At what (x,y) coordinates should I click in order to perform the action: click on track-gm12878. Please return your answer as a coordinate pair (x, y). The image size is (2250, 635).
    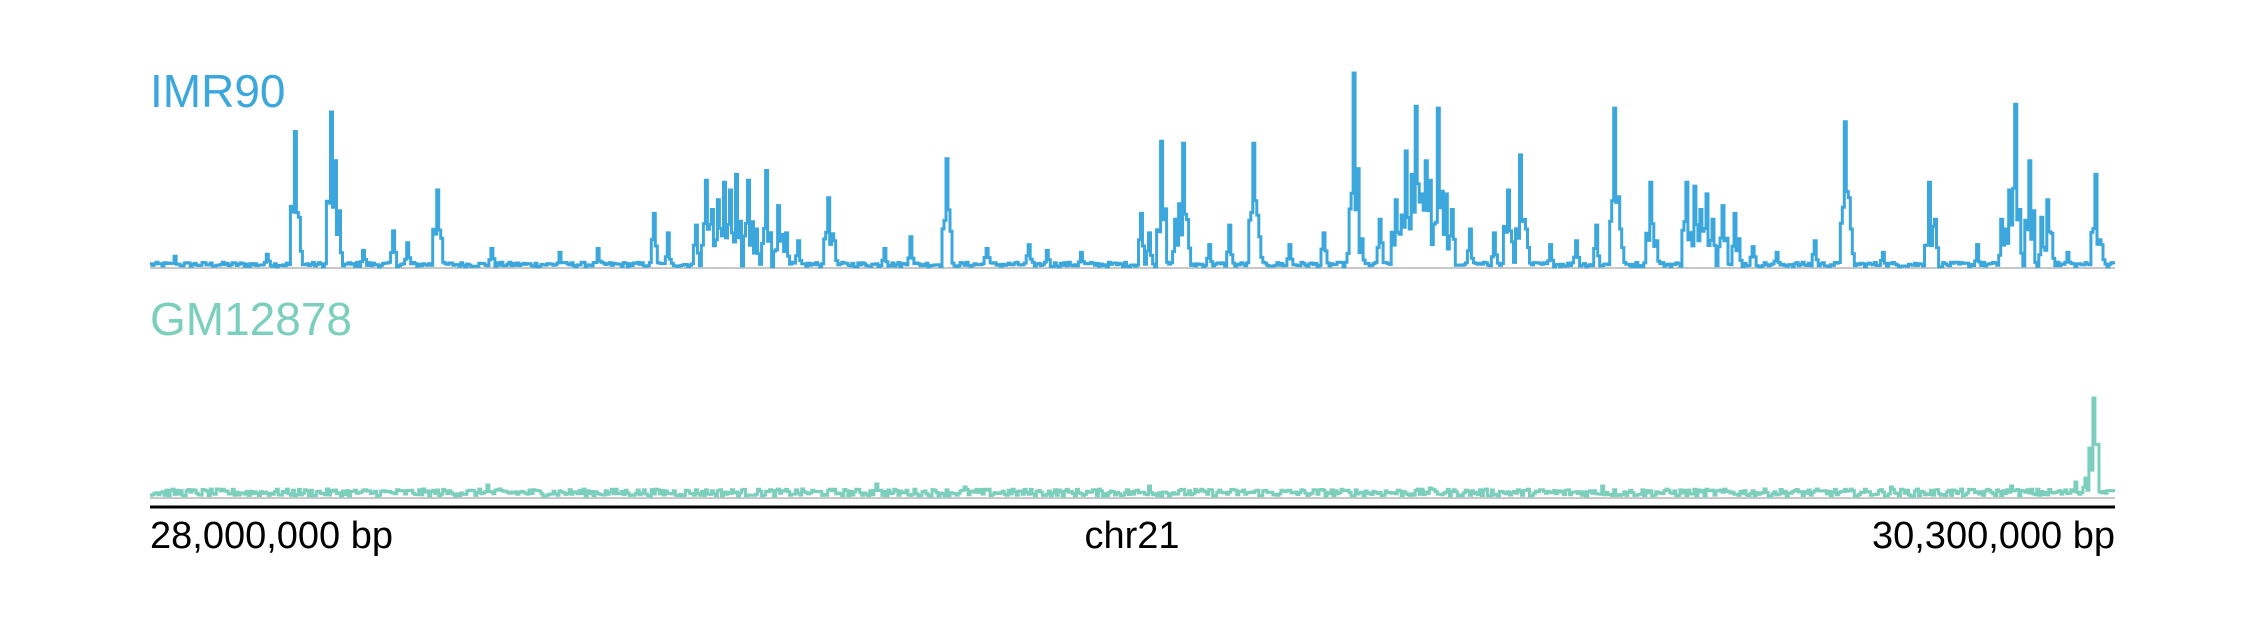
    Looking at the image, I should click on (1132, 447).